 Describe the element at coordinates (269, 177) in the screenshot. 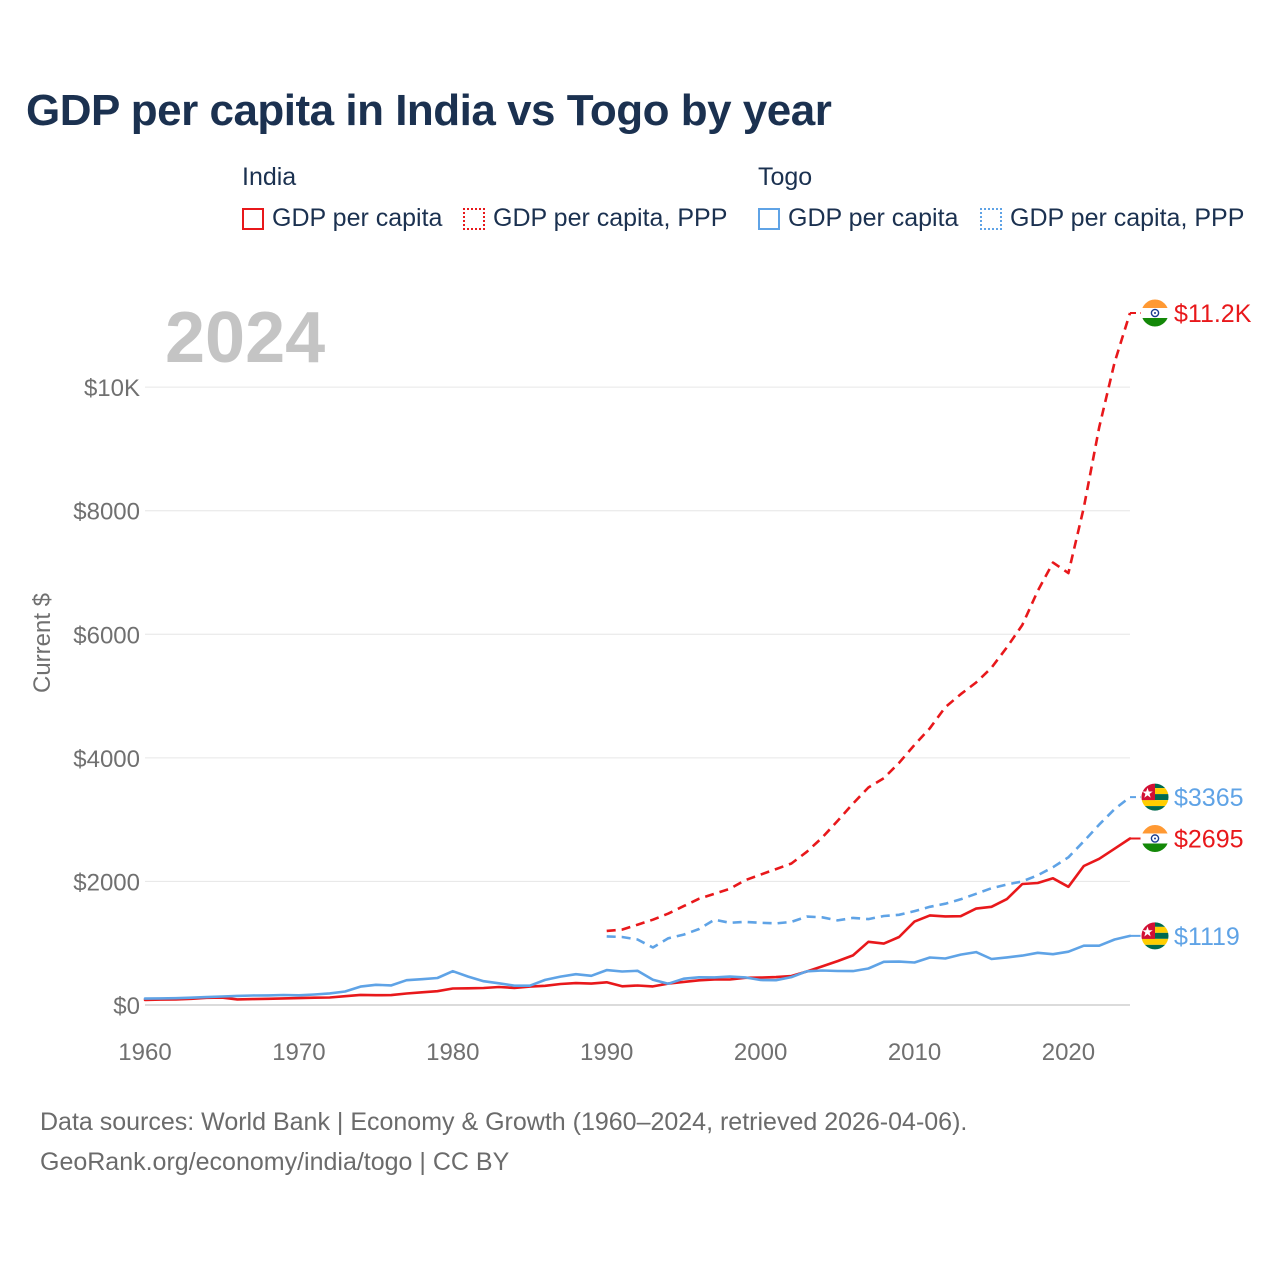

I see `legend-group-india: India` at that location.